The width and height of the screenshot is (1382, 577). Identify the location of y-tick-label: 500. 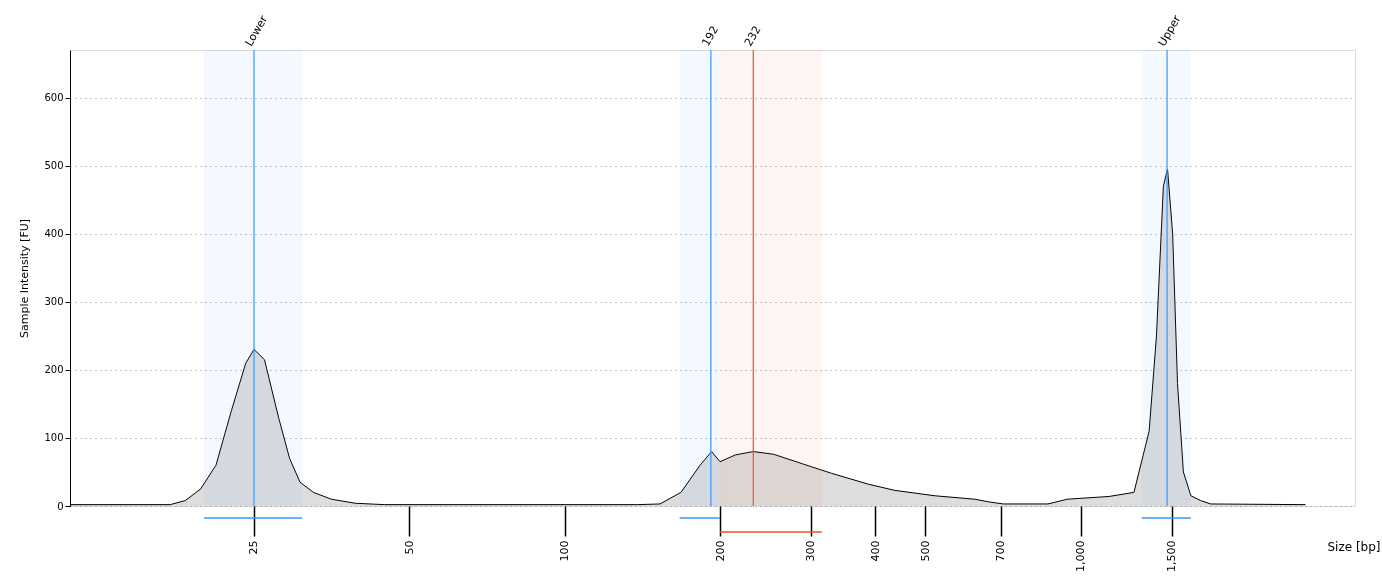
(54, 166).